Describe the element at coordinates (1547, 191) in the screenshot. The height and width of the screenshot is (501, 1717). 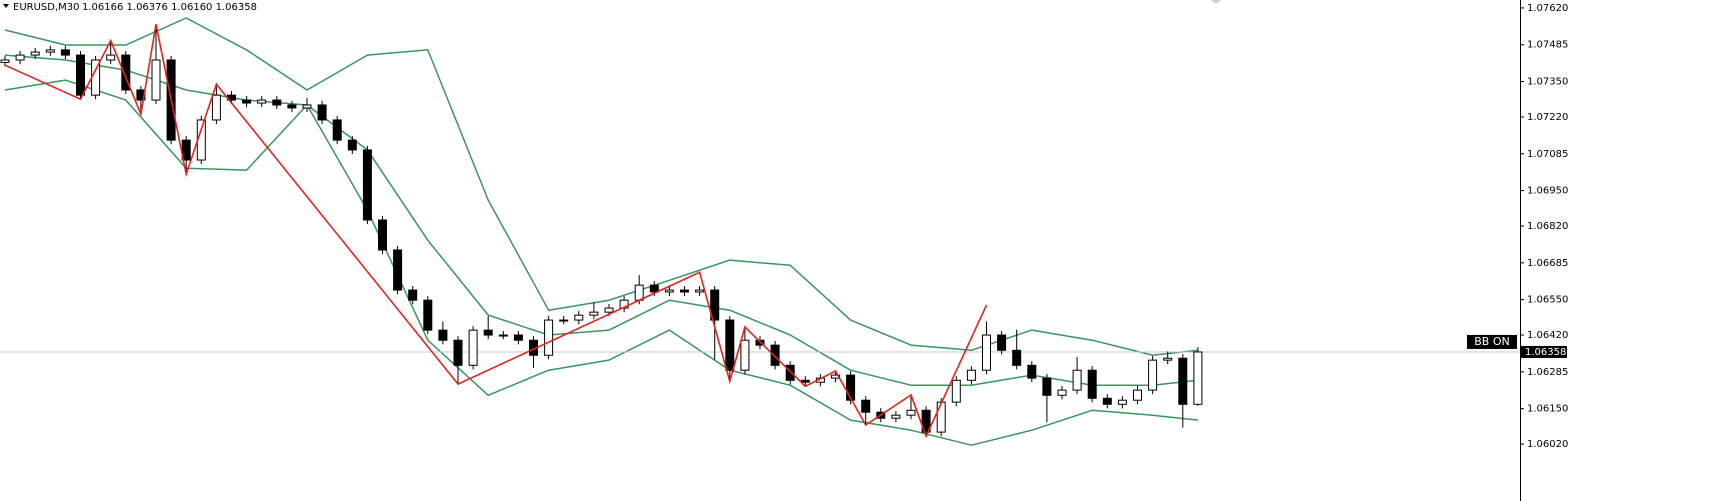
I see `y-tick-label: 1.06950` at that location.